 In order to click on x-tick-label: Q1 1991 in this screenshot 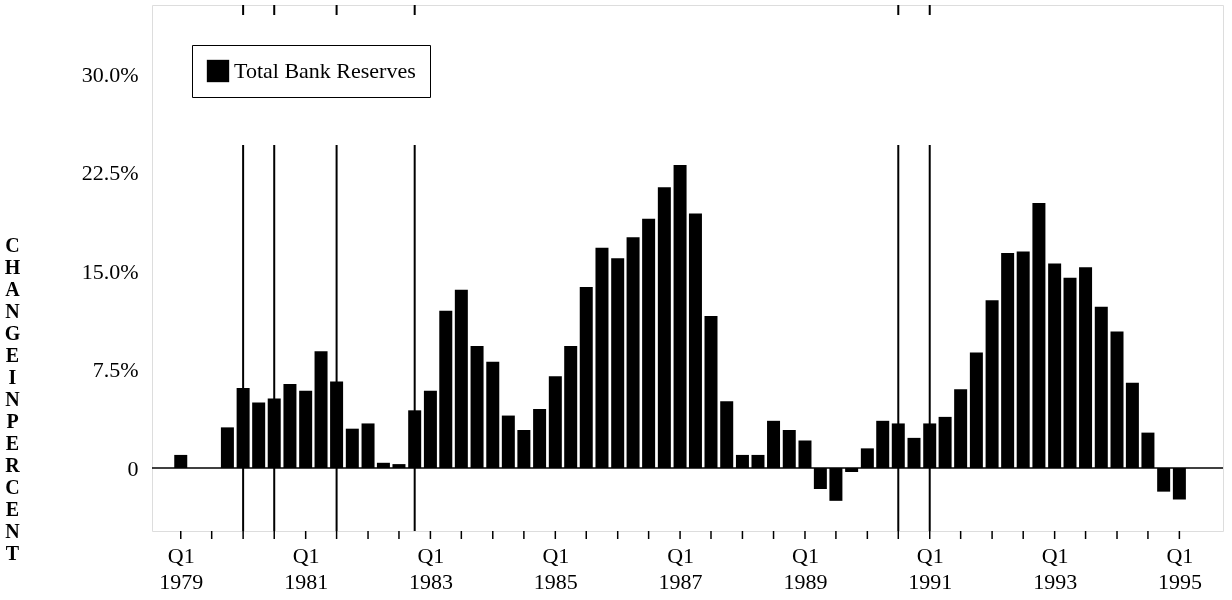, I will do `click(930, 568)`.